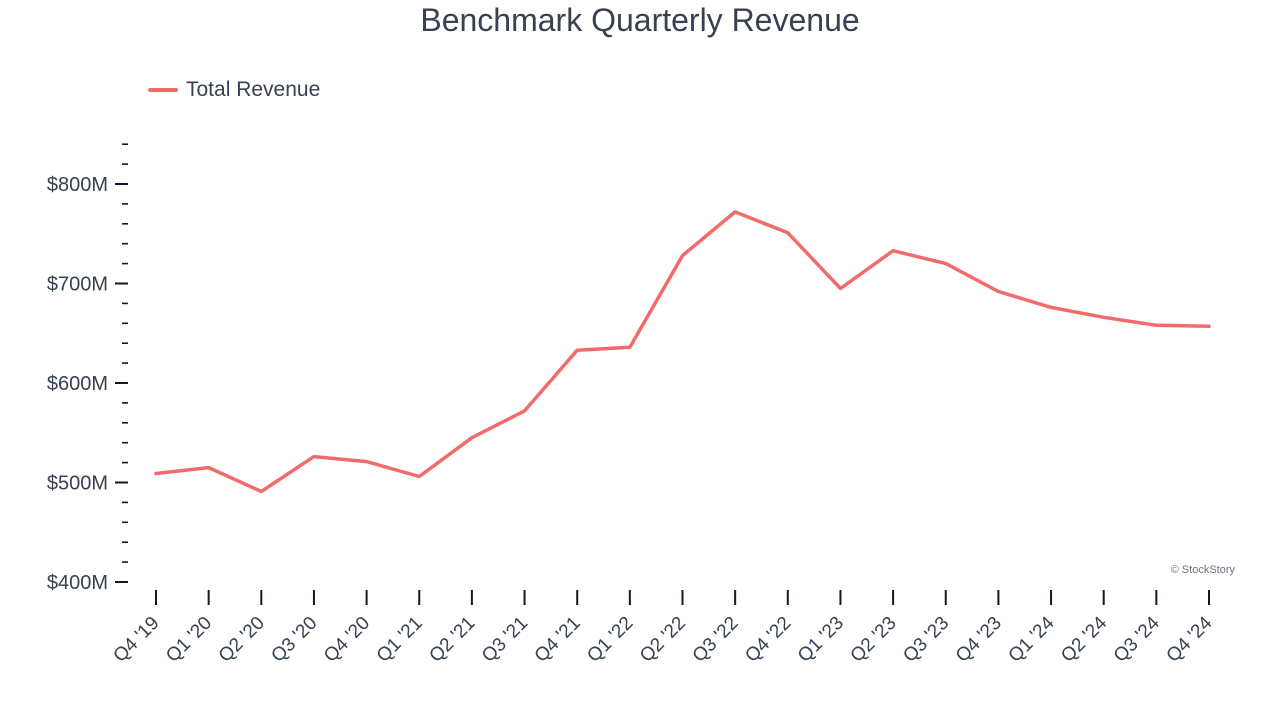  Describe the element at coordinates (874, 640) in the screenshot. I see `x-tick-label: Q2 '23` at that location.